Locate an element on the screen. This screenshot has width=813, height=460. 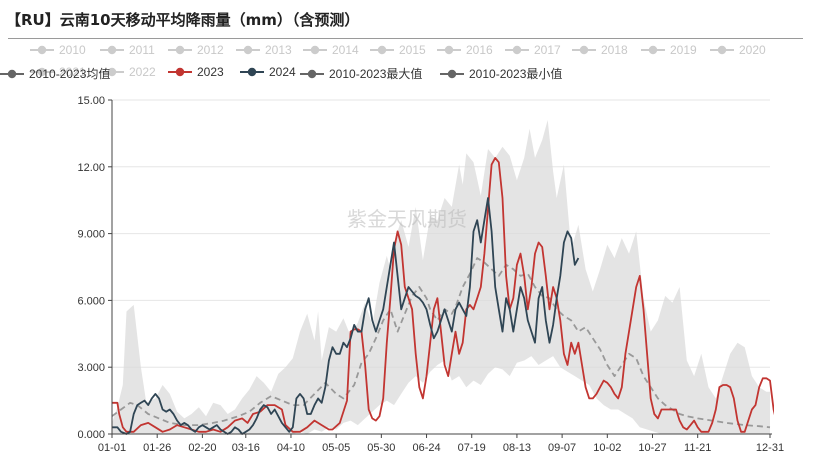
chart-title: 【RU】云南10天移动平均降雨量（mm）（含预测） is located at coordinates (183, 20).